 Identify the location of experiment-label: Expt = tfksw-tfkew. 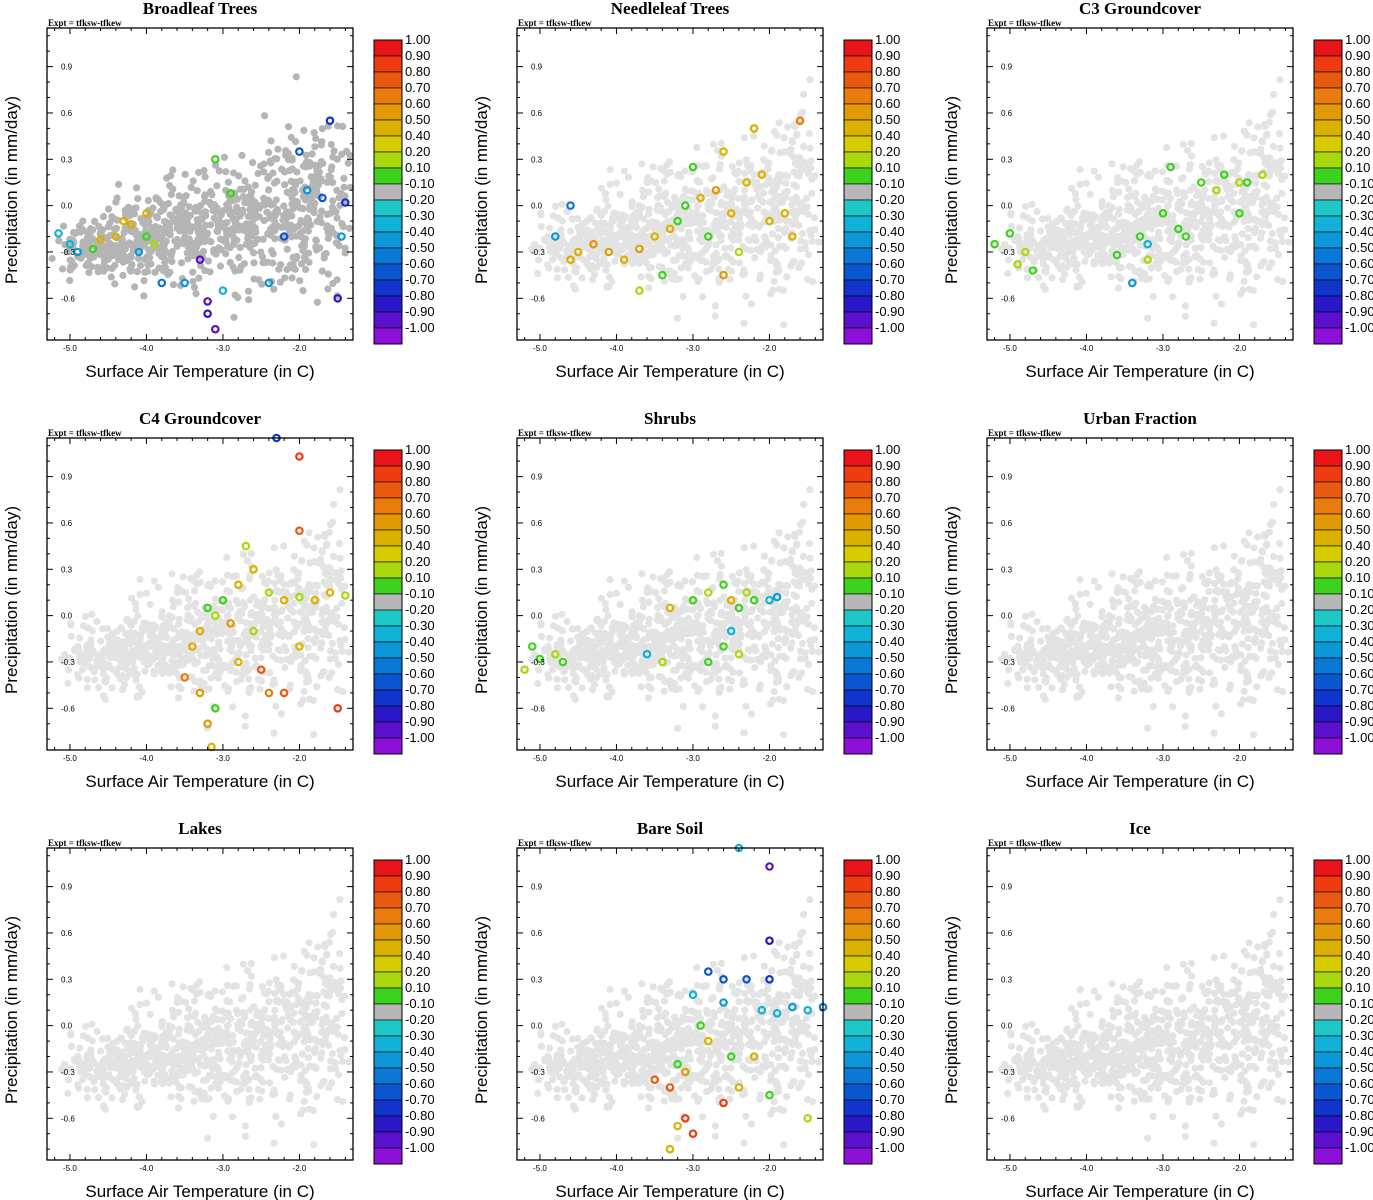
(85, 433).